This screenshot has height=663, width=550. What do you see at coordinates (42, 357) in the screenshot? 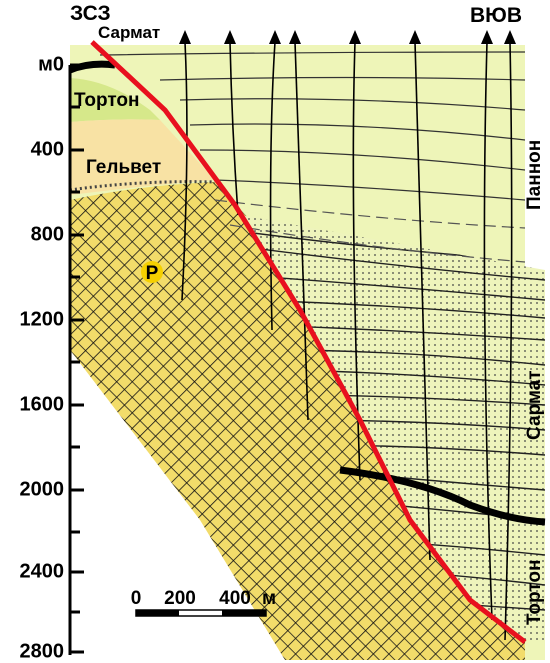
I see `depth-labels: м0 400 800 1200 1600 2000 2400 2800` at bounding box center [42, 357].